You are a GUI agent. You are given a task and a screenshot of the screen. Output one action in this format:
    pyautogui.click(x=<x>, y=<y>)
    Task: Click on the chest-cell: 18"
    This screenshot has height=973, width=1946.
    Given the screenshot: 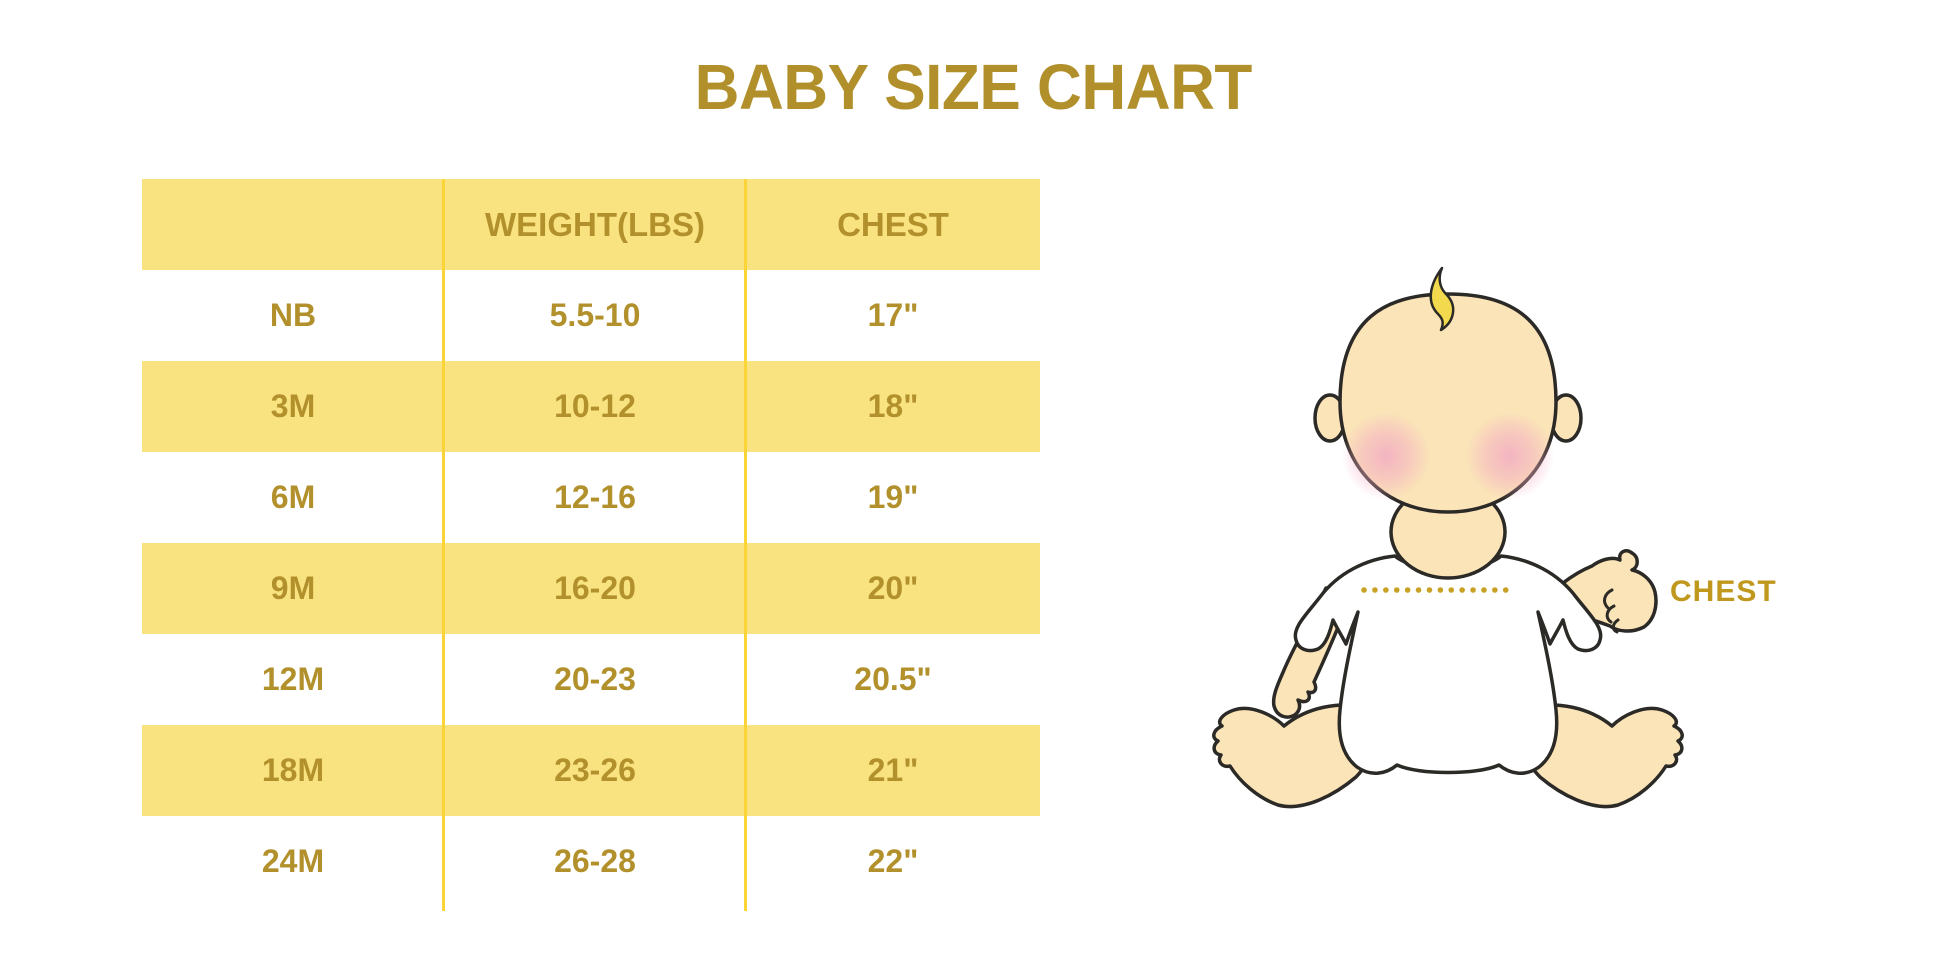 What is the action you would take?
    pyautogui.click(x=893, y=406)
    